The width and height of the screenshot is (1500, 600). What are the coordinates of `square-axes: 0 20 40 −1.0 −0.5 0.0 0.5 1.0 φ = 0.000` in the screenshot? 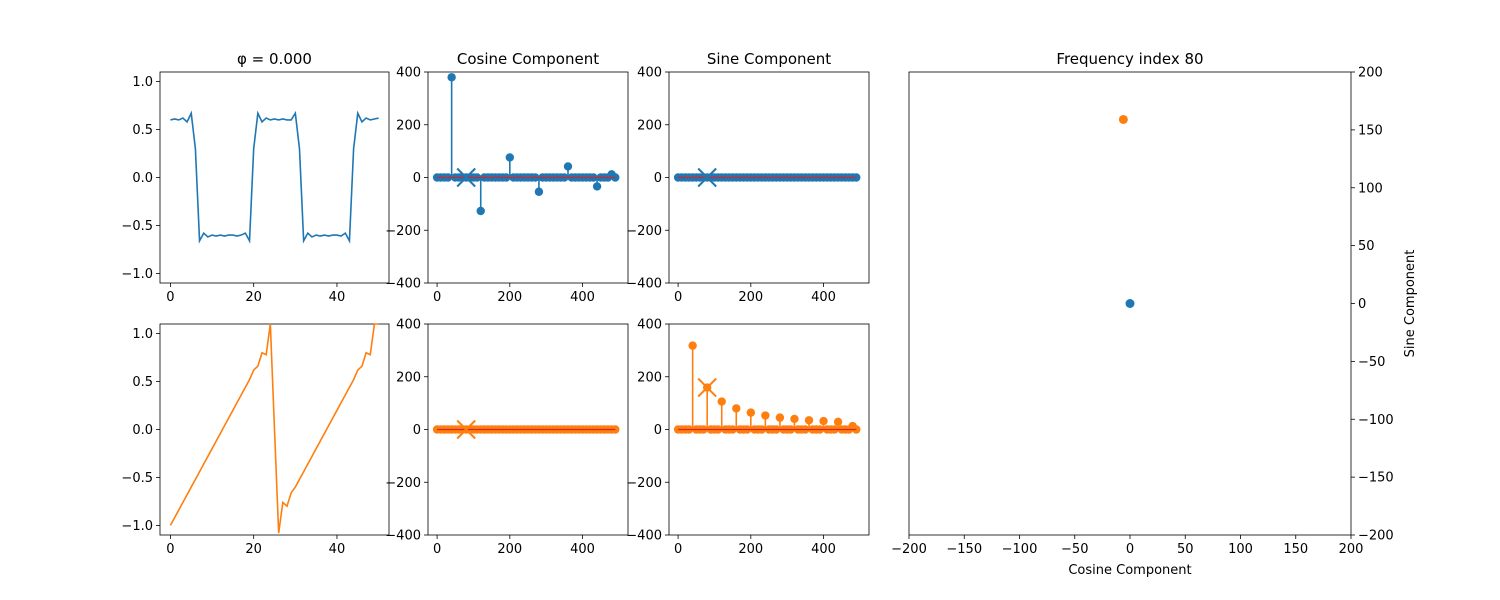 It's located at (255, 177).